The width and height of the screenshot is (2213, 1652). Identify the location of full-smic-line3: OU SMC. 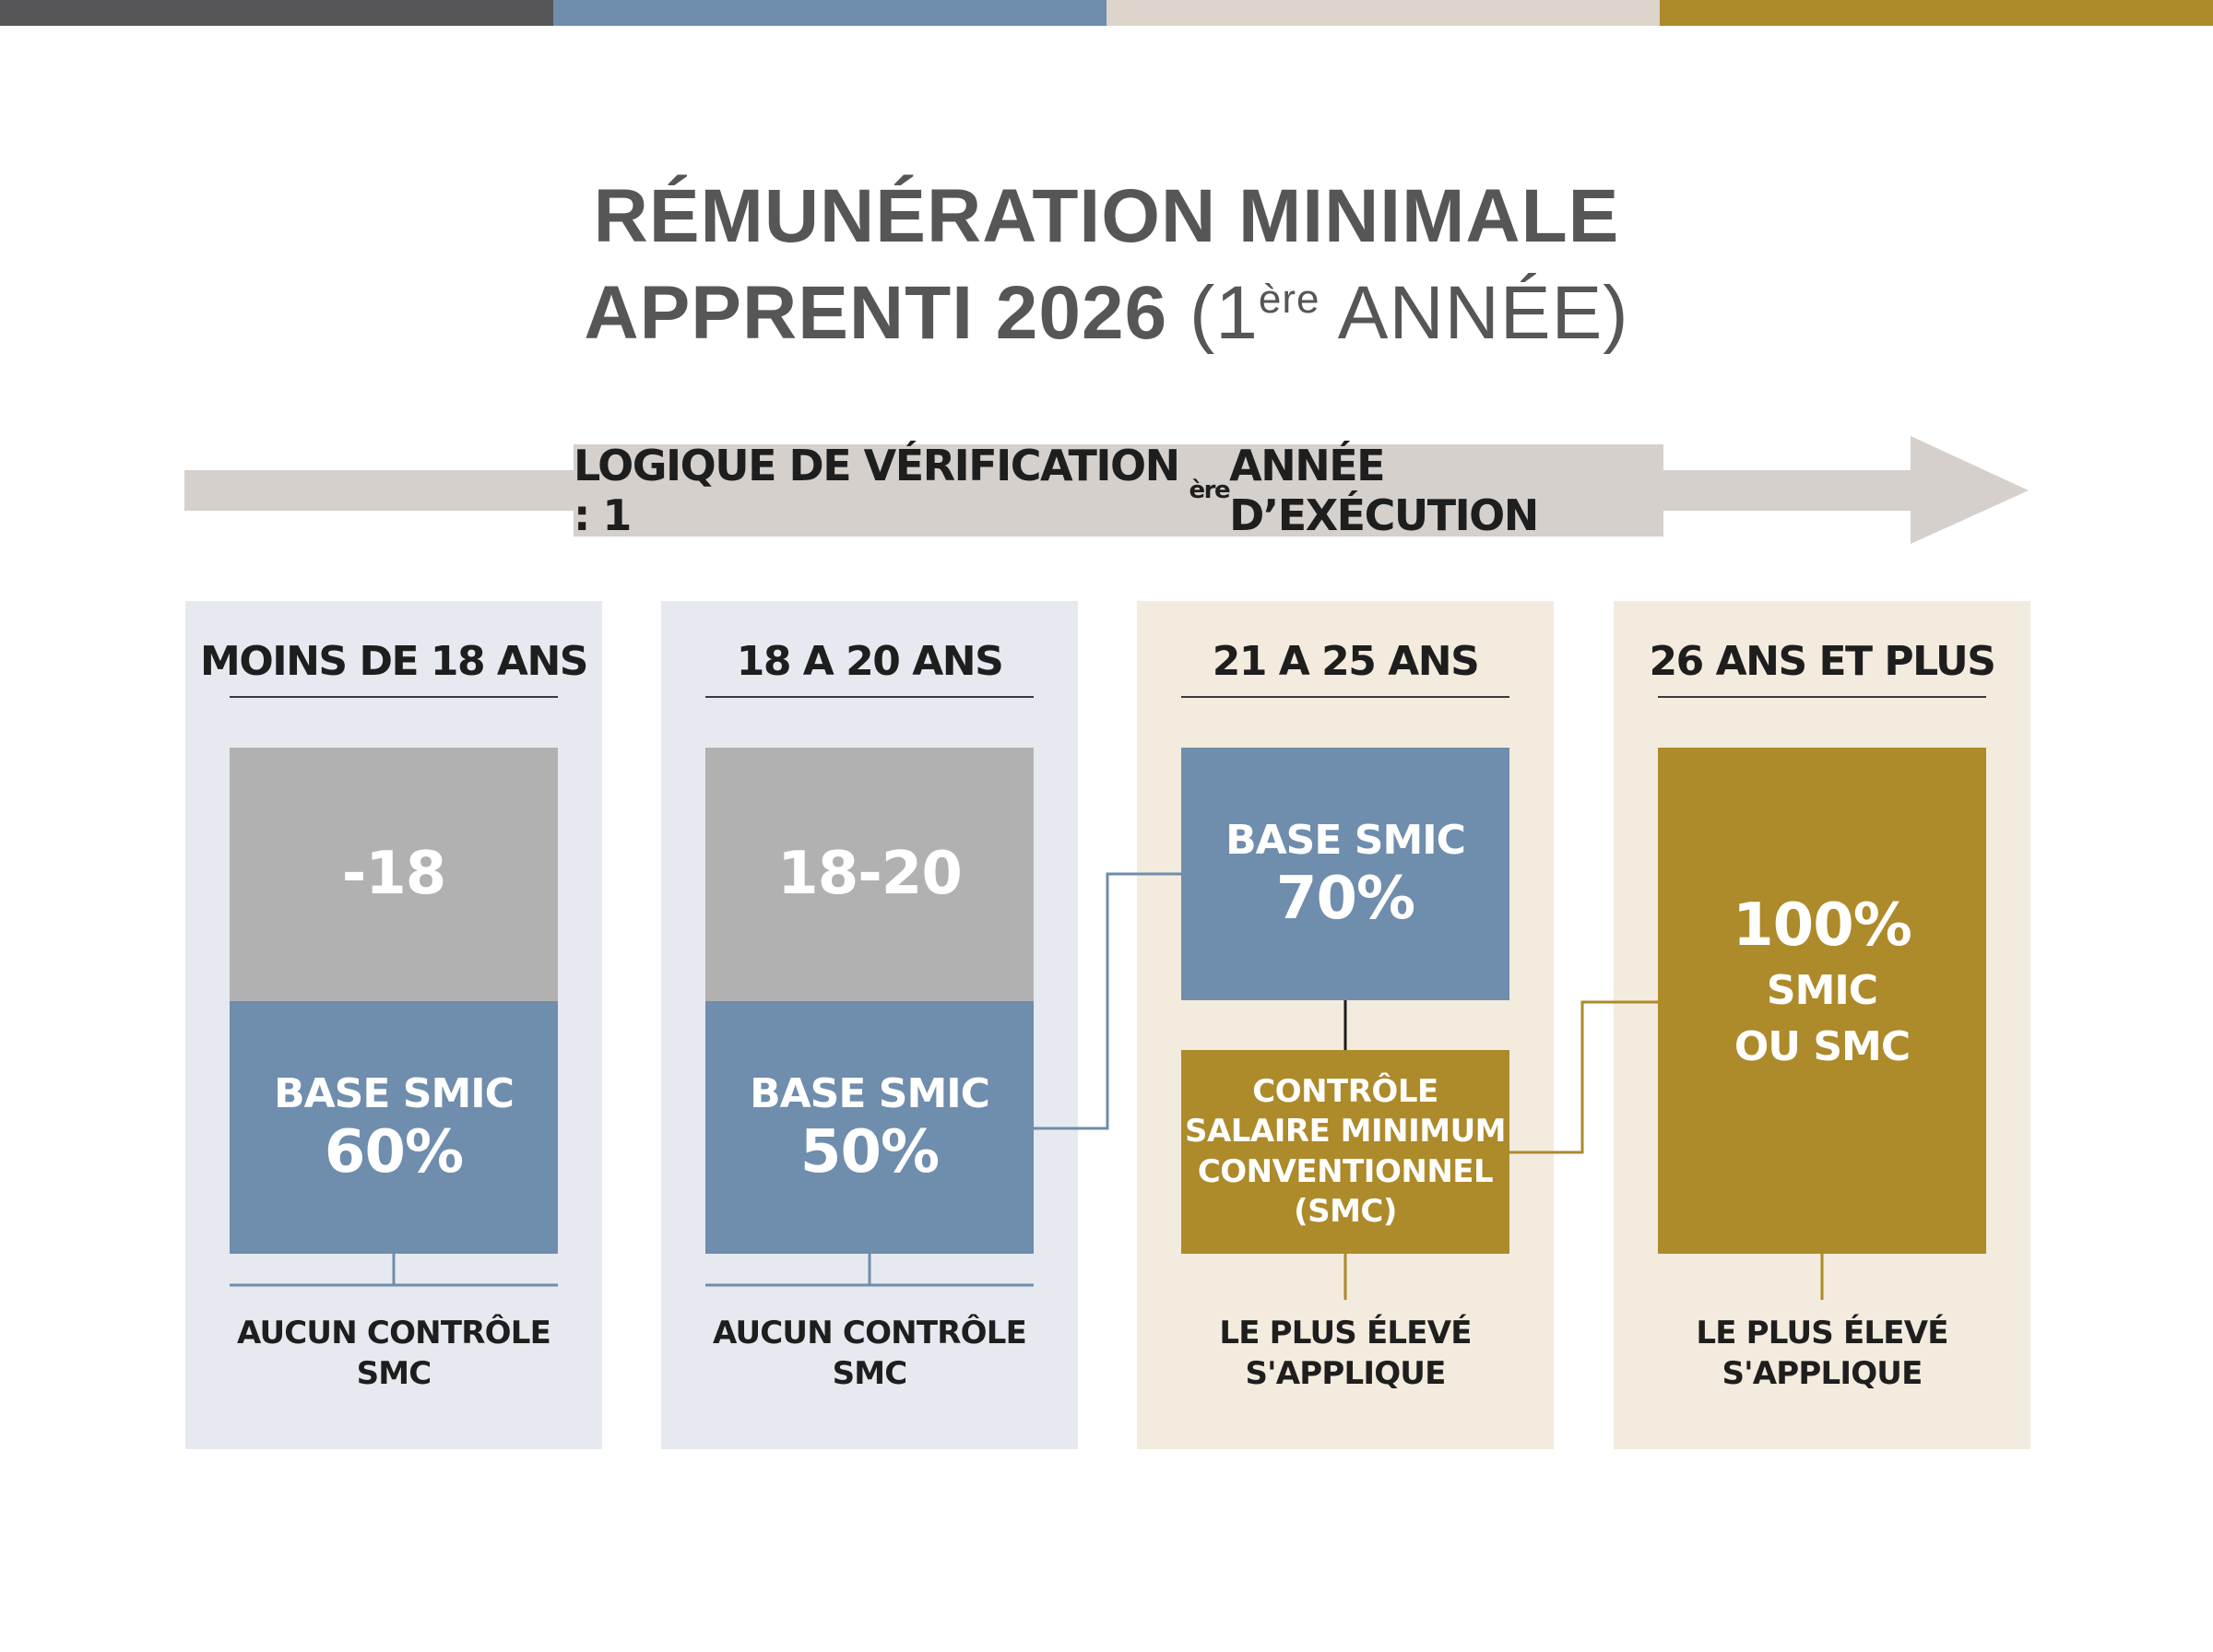
(1822, 1047).